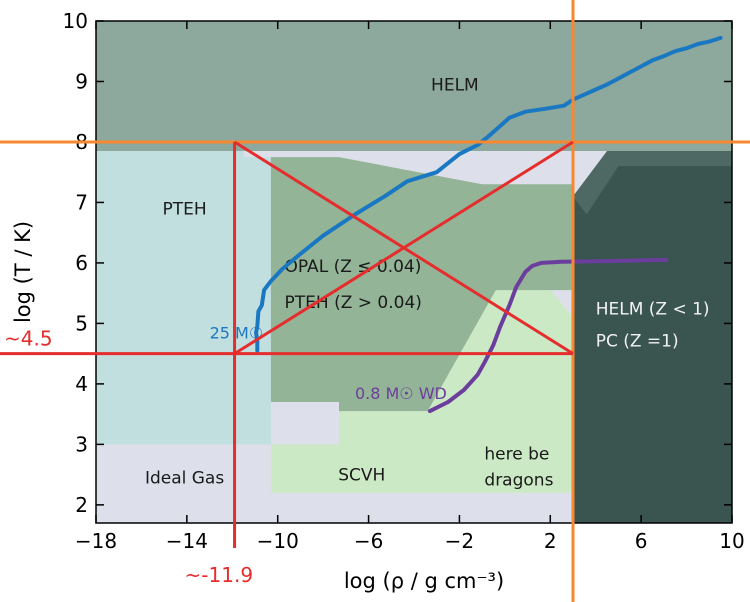 This screenshot has height=602, width=750. I want to click on region-label-dragons-1: here be, so click(516, 454).